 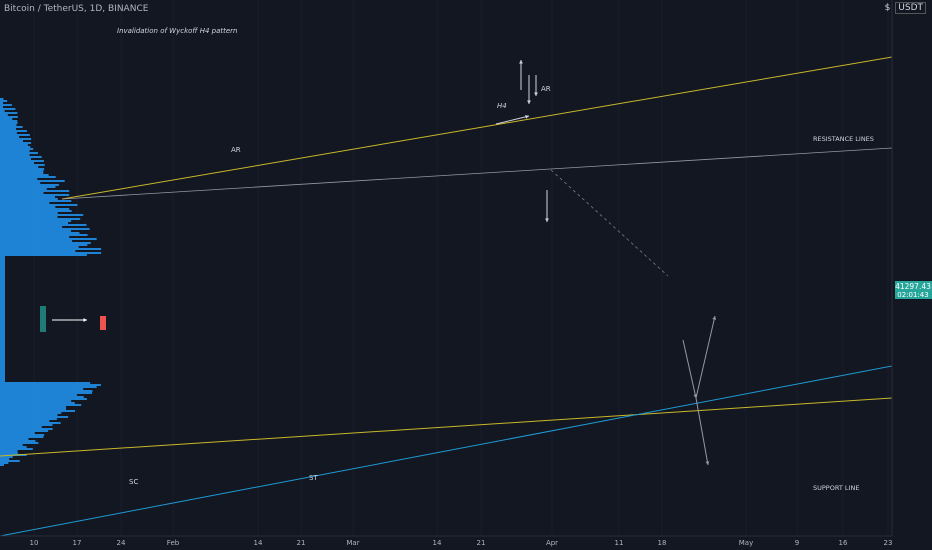 What do you see at coordinates (481, 543) in the screenshot?
I see `time-tick: 21` at bounding box center [481, 543].